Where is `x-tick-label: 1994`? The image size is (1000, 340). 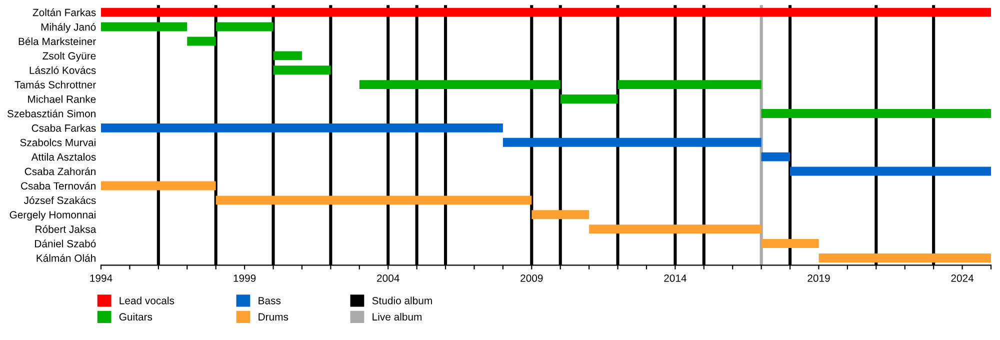
x-tick-label: 1994 is located at coordinates (101, 278).